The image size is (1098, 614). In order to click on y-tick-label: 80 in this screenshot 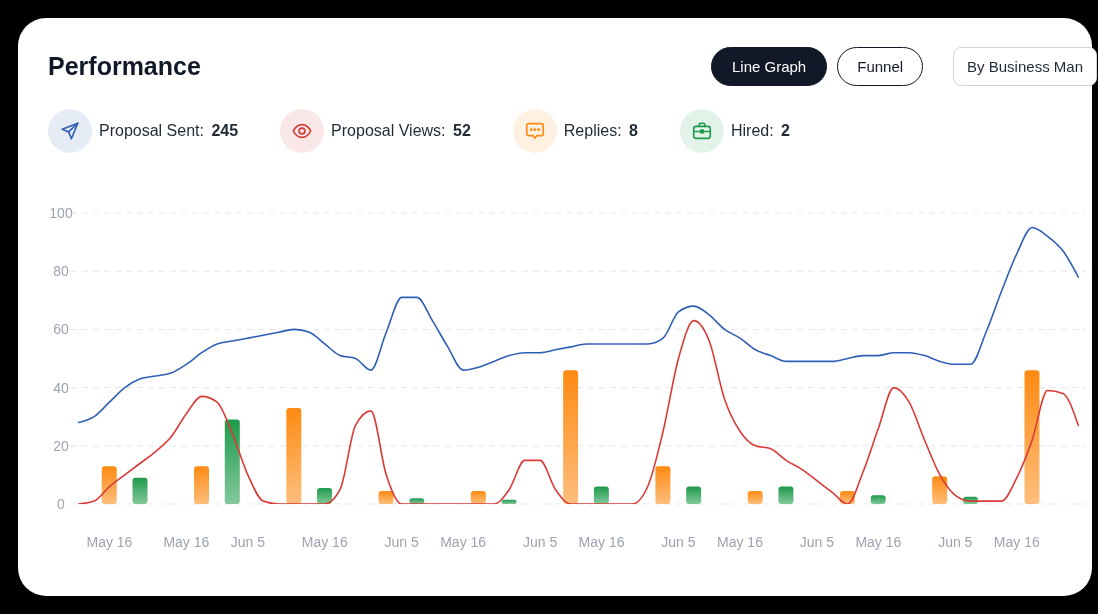, I will do `click(61, 271)`.